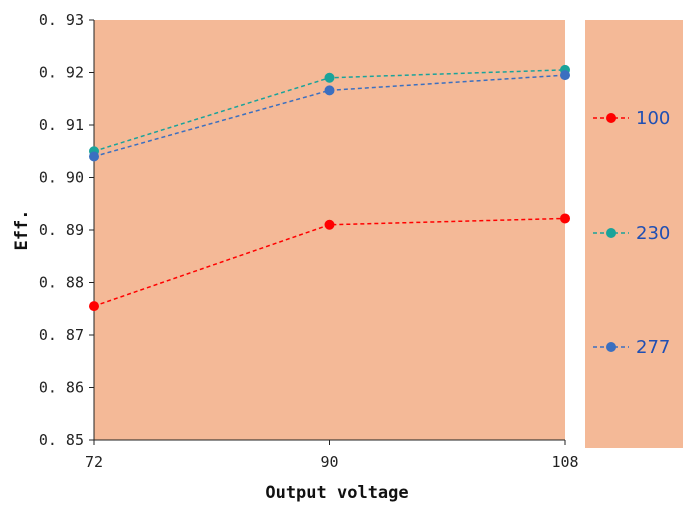  What do you see at coordinates (61, 73) in the screenshot?
I see `y-tick-label: 0. 92` at bounding box center [61, 73].